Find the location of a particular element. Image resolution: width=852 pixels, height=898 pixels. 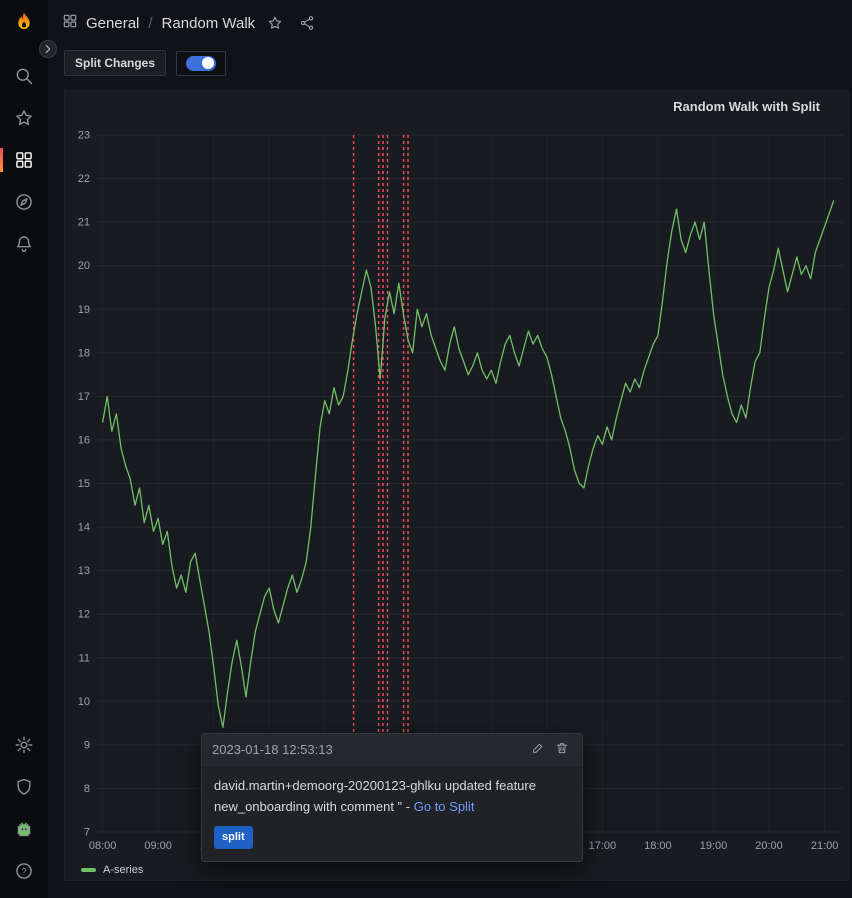

breadcrumb-folder: General is located at coordinates (113, 23).